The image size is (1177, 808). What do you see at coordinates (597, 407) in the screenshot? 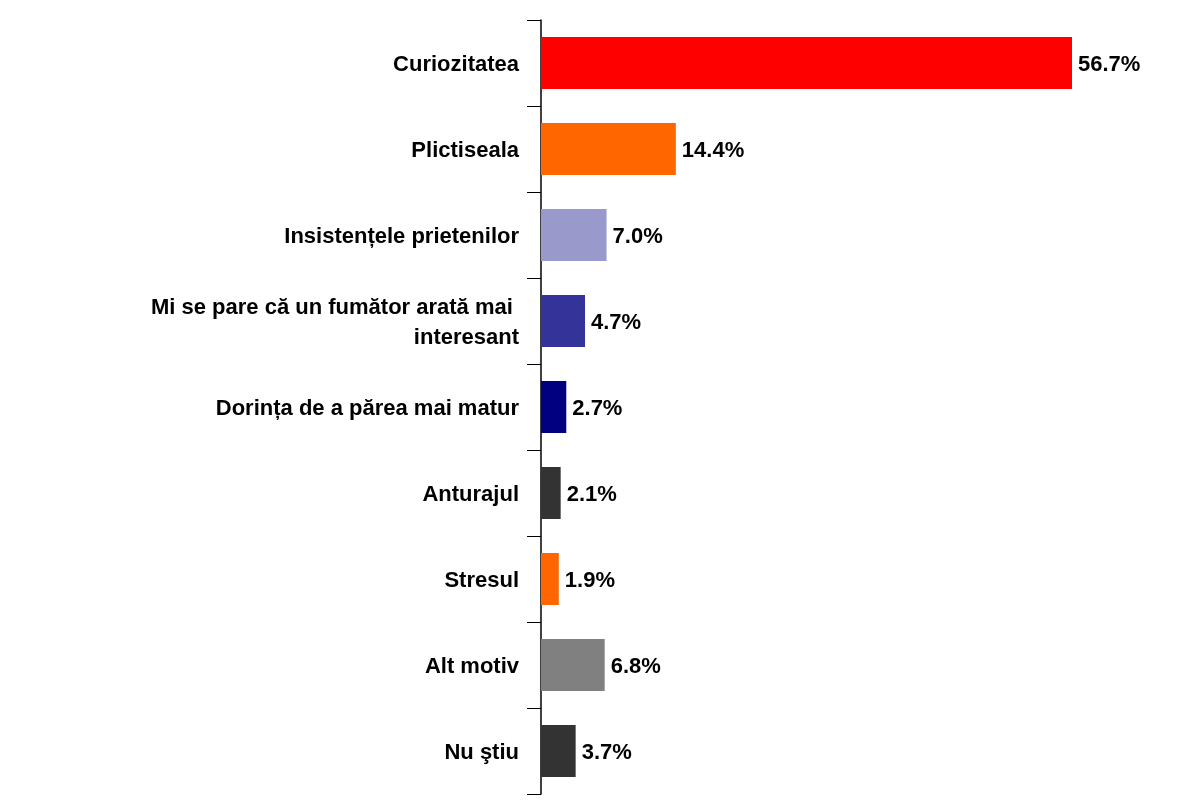
I see `data-label: 2.7%` at bounding box center [597, 407].